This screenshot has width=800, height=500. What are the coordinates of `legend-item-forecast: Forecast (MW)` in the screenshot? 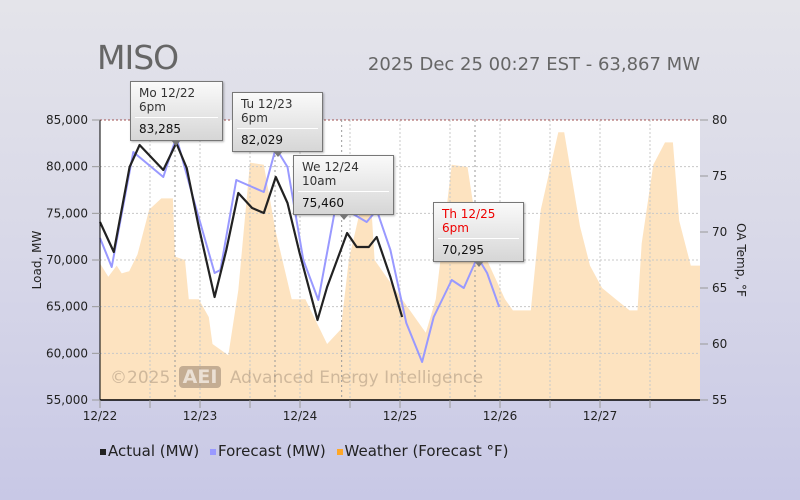 It's located at (268, 451).